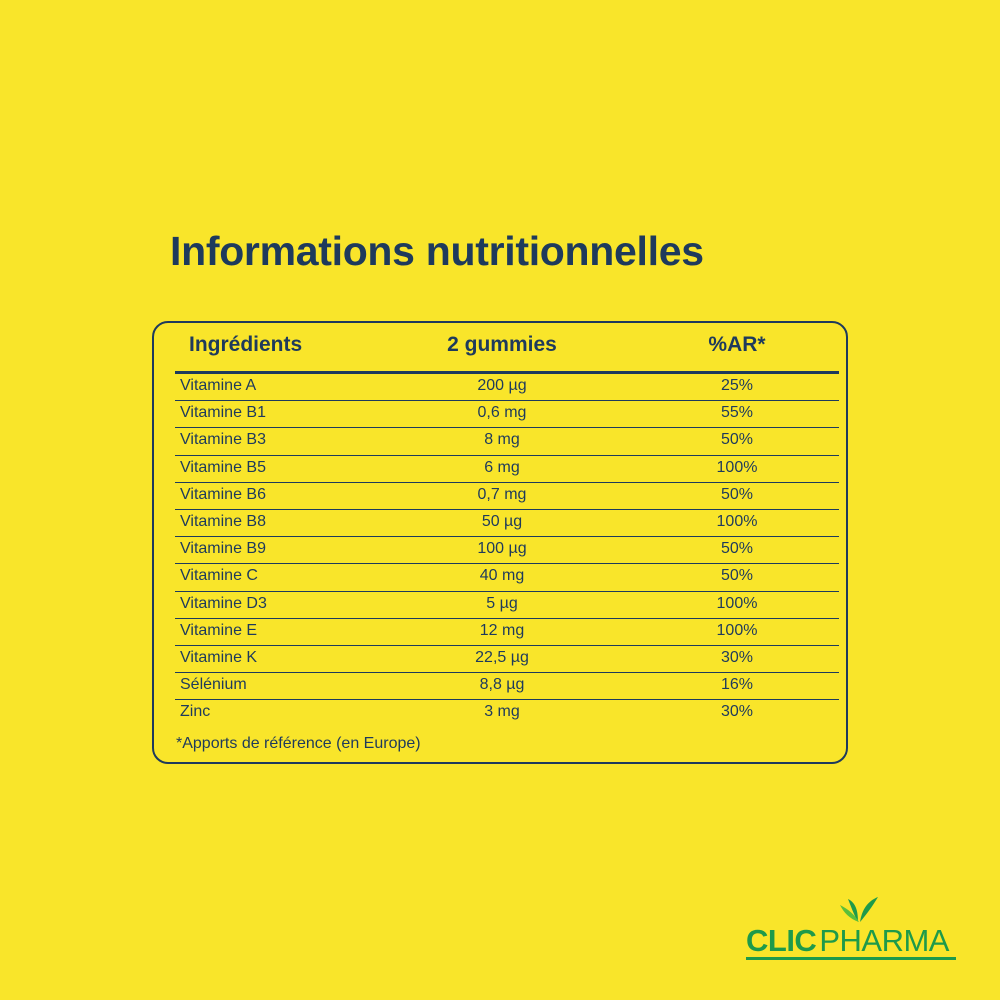 The width and height of the screenshot is (1000, 1000). Describe the element at coordinates (737, 385) in the screenshot. I see `ingredient-ar: 25%` at that location.